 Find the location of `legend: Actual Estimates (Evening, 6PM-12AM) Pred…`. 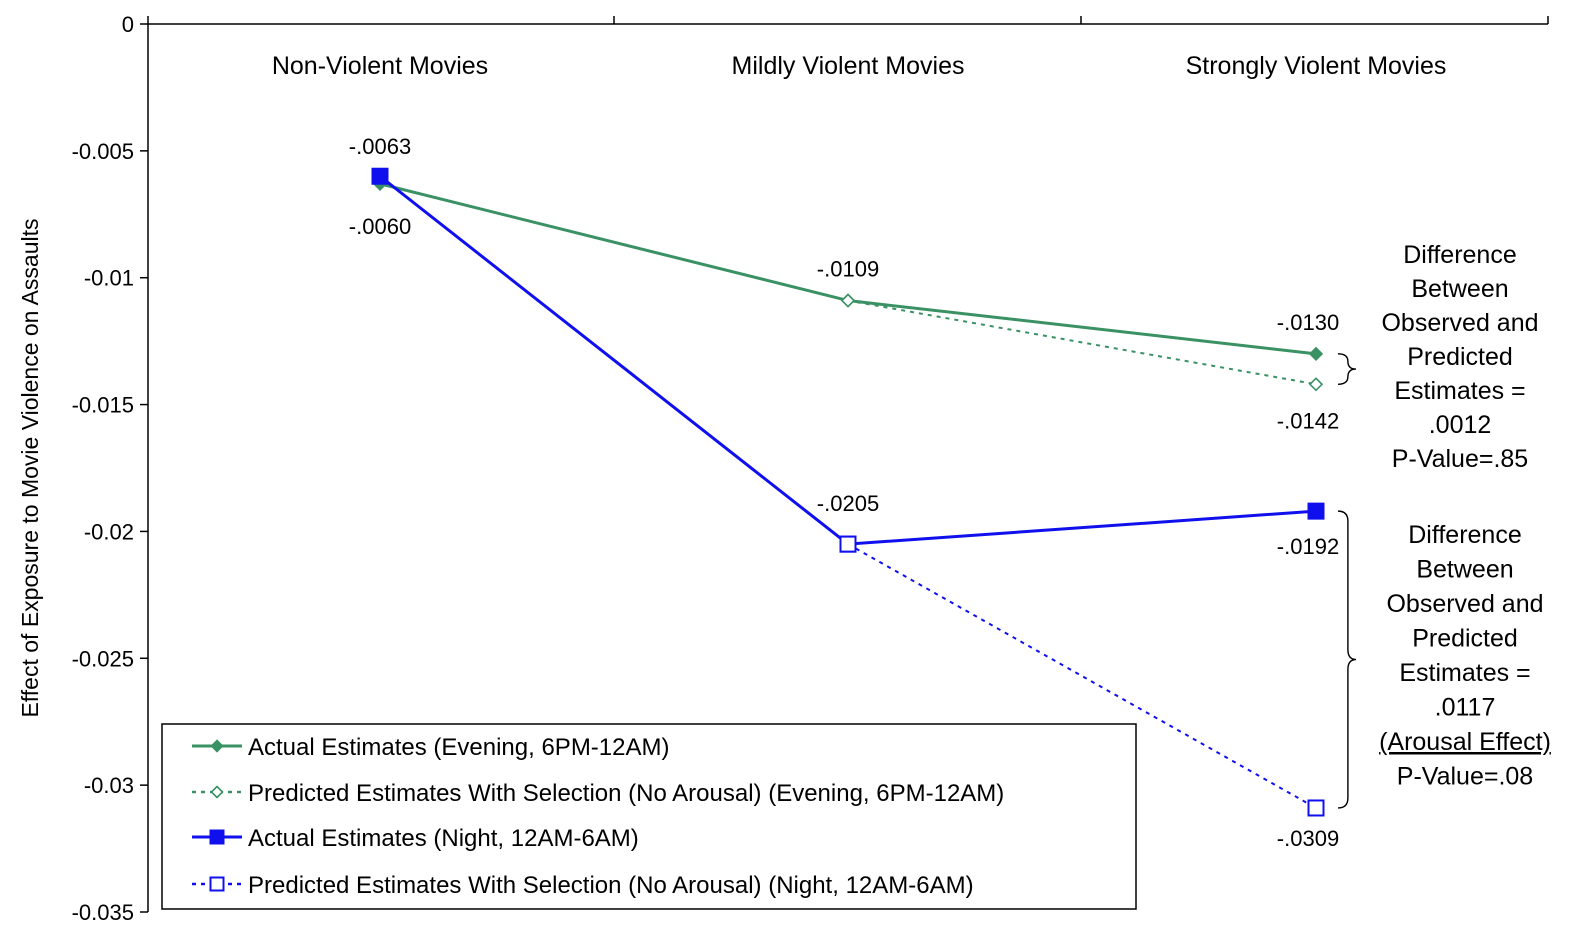

legend: Actual Estimates (Evening, 6PM-12AM) Pred… is located at coordinates (649, 816).